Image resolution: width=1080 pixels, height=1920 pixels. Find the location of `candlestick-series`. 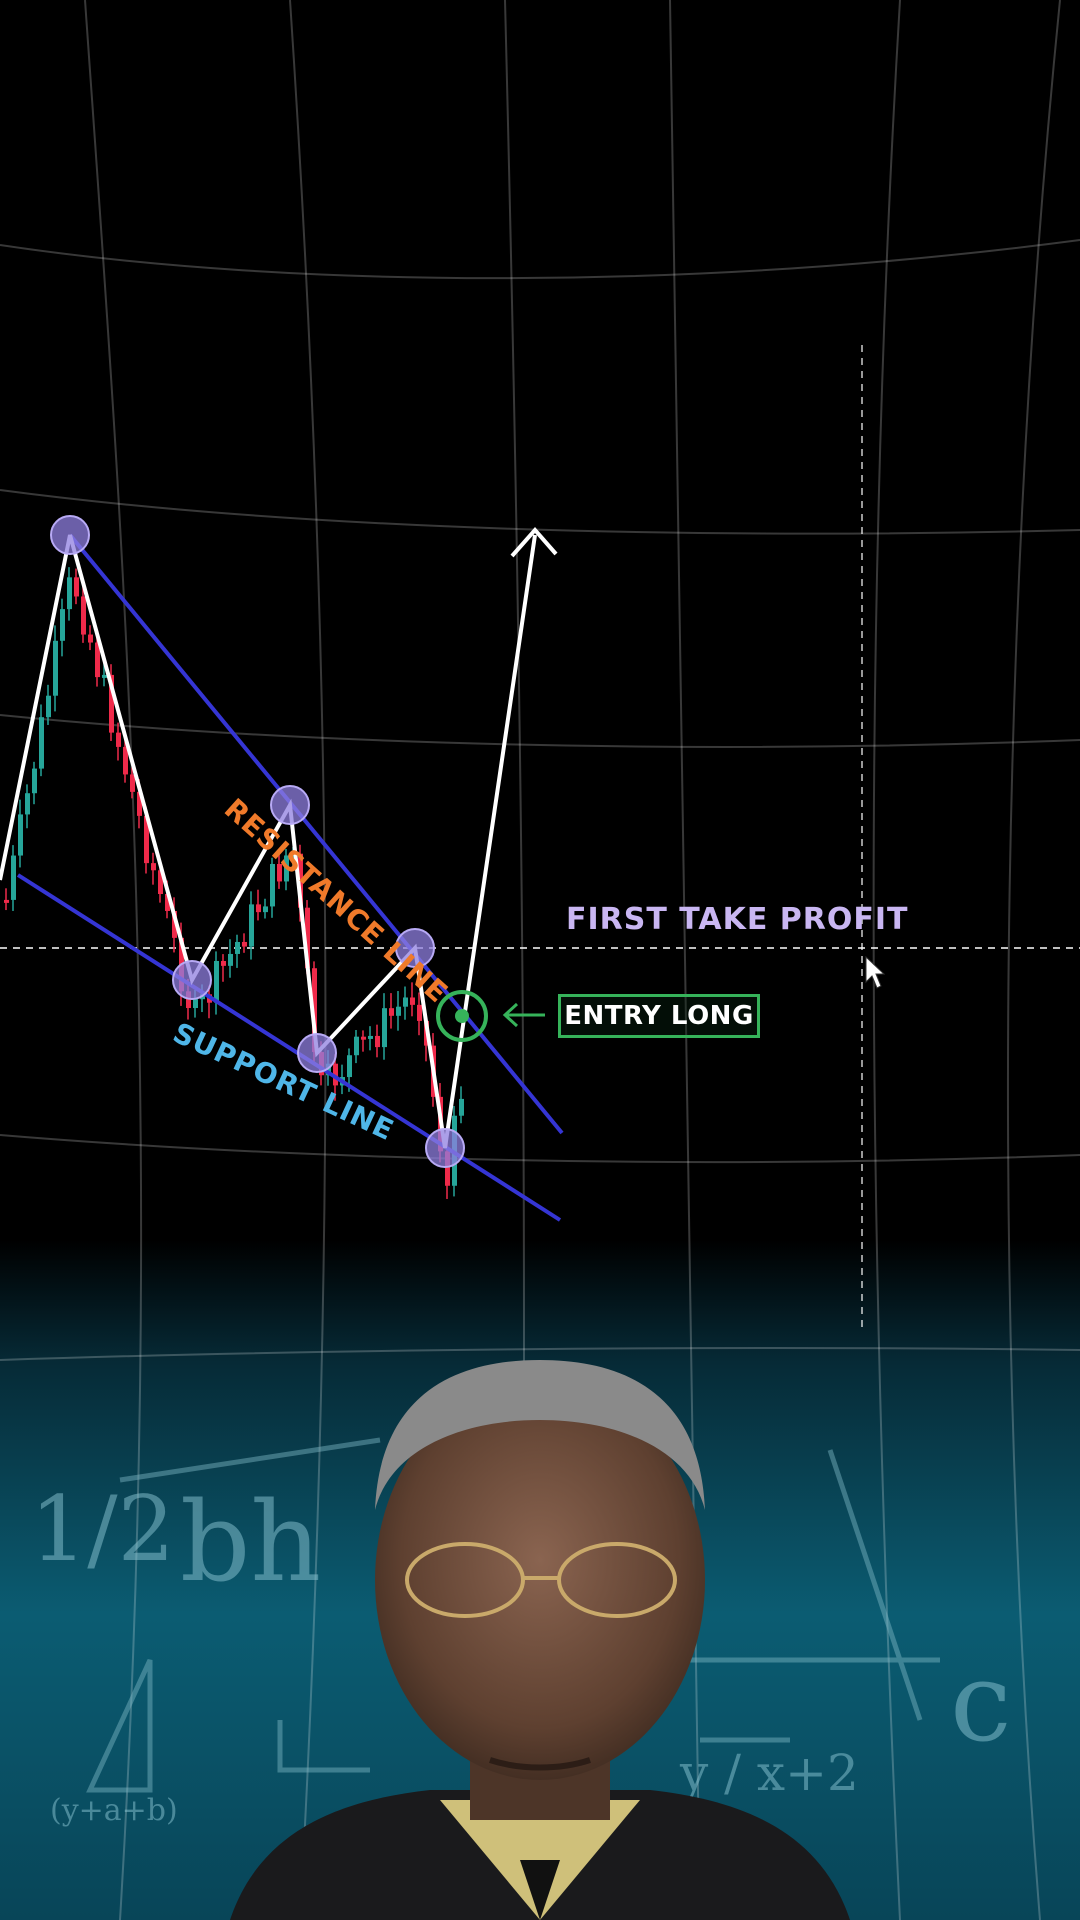

candlestick-series is located at coordinates (234, 883).